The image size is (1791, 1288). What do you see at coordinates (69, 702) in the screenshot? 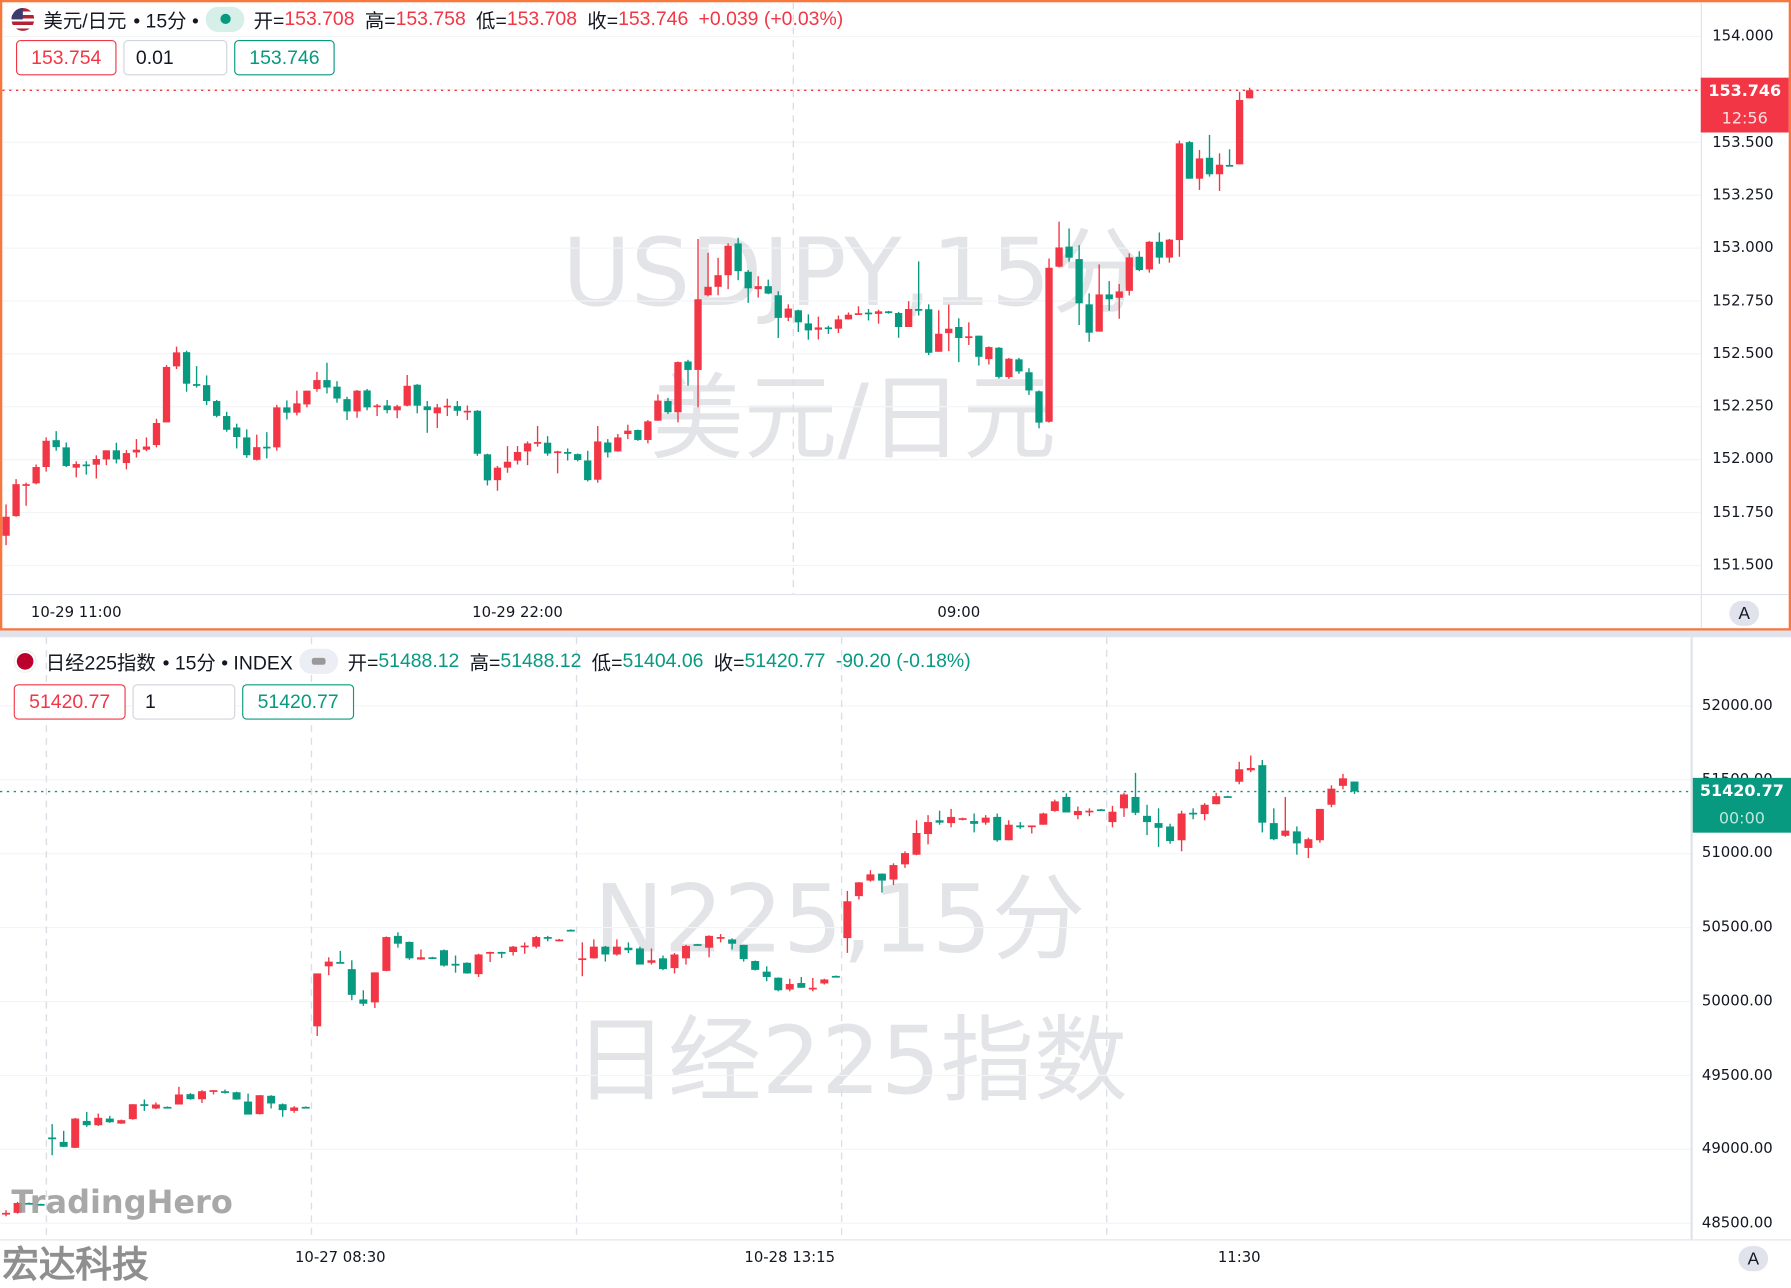
I see `sell-button: 51420.77` at bounding box center [69, 702].